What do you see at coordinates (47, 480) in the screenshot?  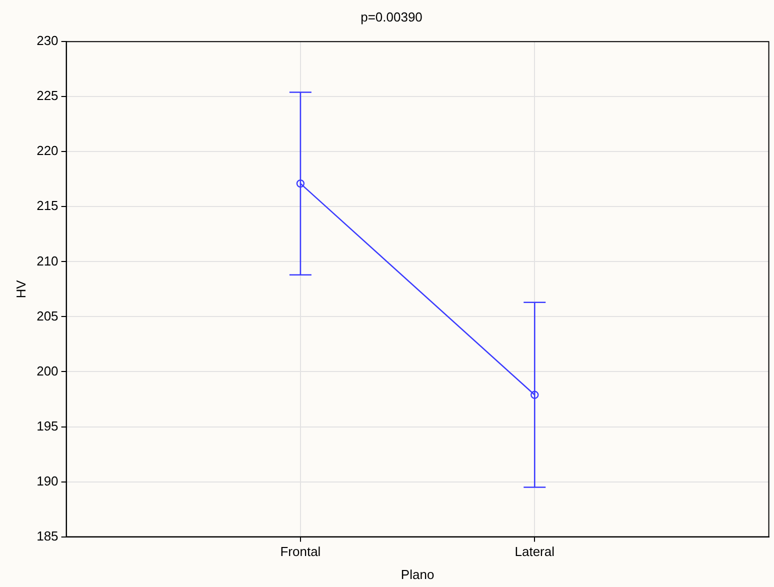 I see `y-tick-label: 190` at bounding box center [47, 480].